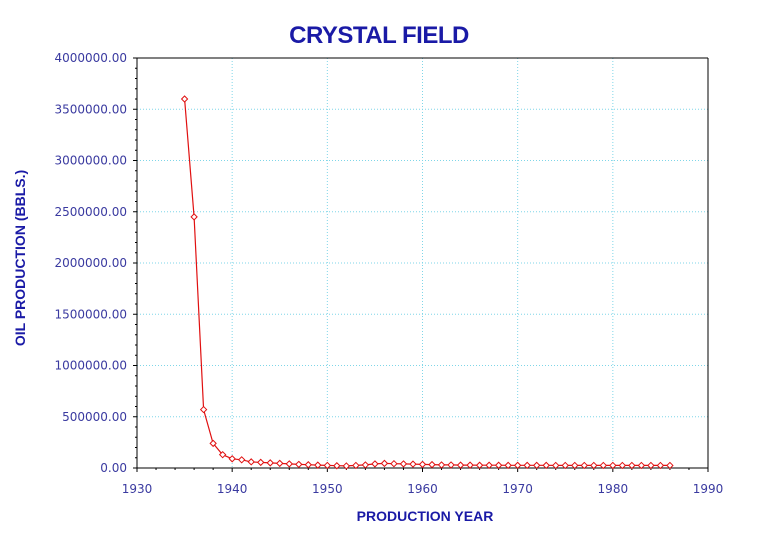 The image size is (758, 556). What do you see at coordinates (90, 161) in the screenshot?
I see `y-tick-label: 3000000.00` at bounding box center [90, 161].